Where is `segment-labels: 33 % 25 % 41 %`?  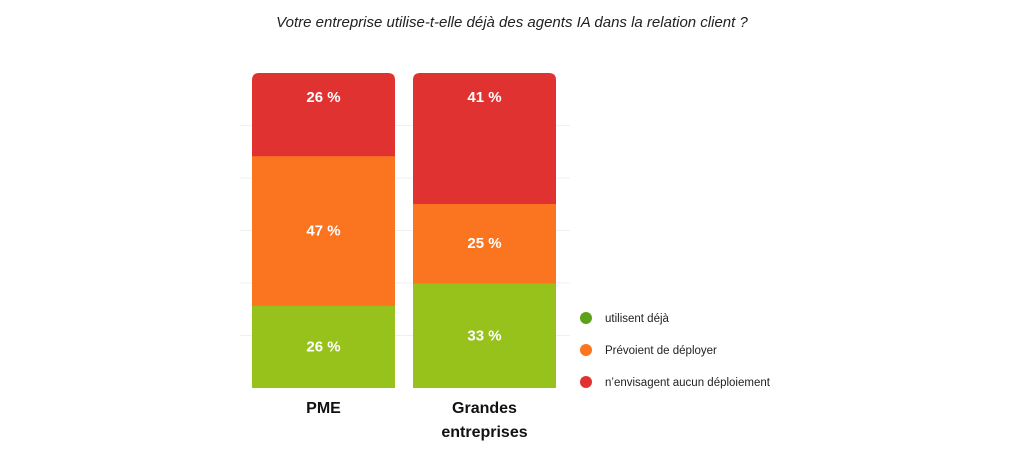 segment-labels: 33 % 25 % 41 % is located at coordinates (484, 217).